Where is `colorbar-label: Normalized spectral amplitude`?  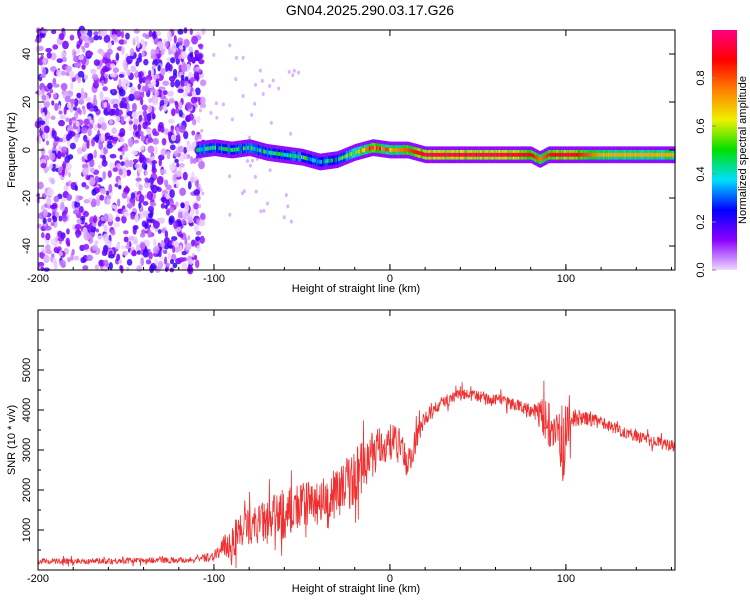
colorbar-label: Normalized spectral amplitude is located at coordinates (743, 150).